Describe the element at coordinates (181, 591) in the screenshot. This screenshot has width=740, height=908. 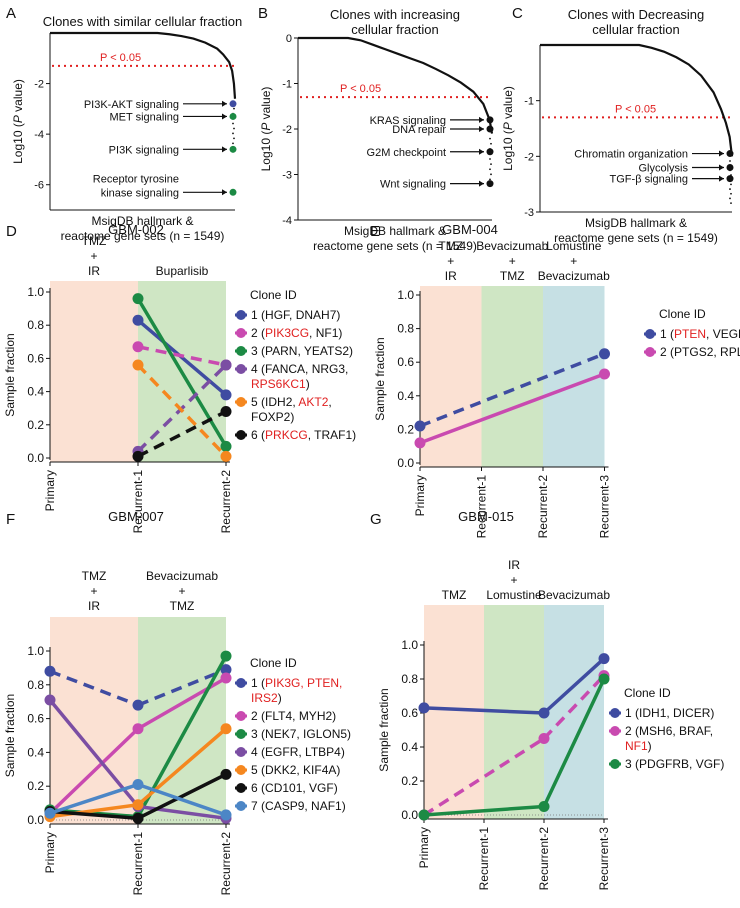
I see `treatment-label: +` at that location.